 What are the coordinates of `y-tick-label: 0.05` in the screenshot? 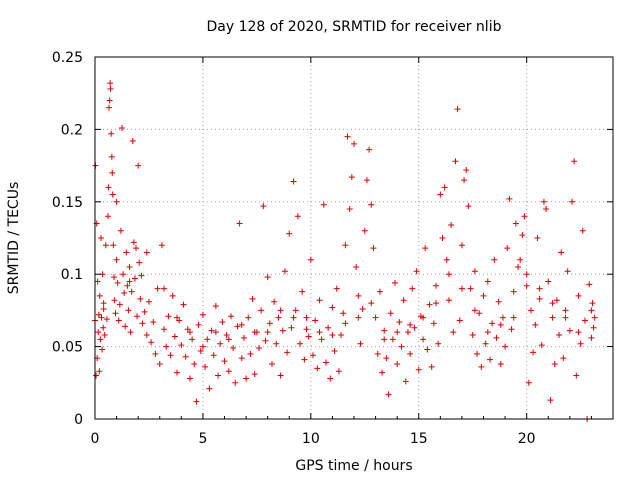 It's located at (67, 348).